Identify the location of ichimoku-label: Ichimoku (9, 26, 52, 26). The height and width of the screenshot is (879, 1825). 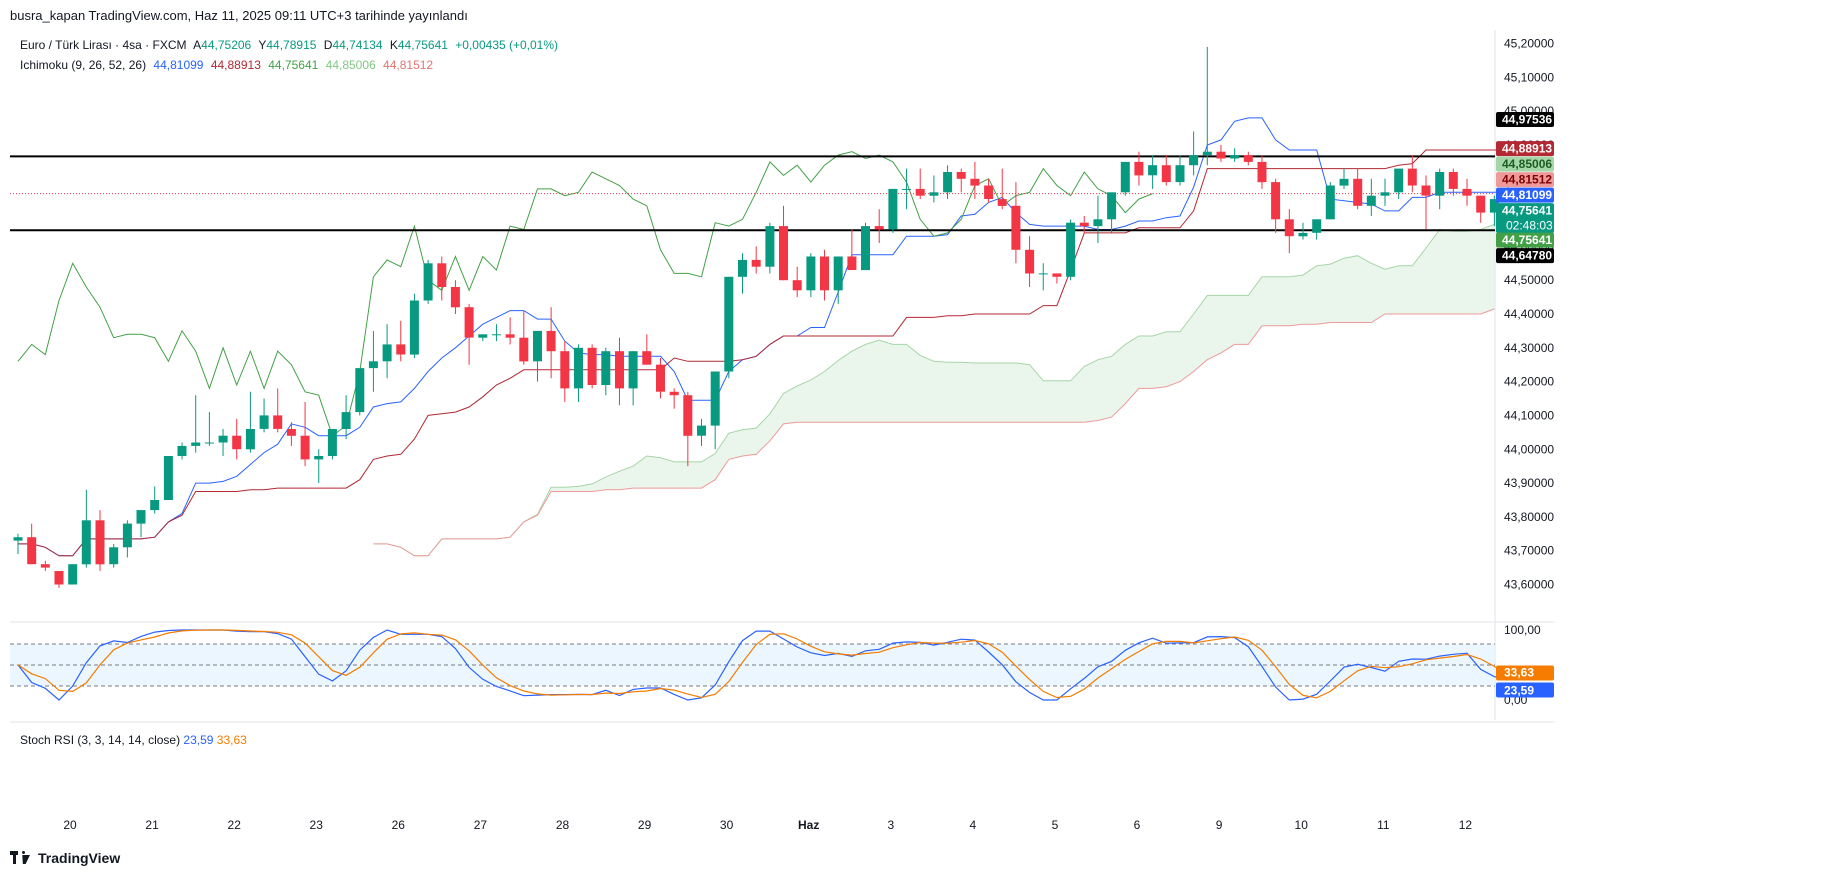
(83, 65).